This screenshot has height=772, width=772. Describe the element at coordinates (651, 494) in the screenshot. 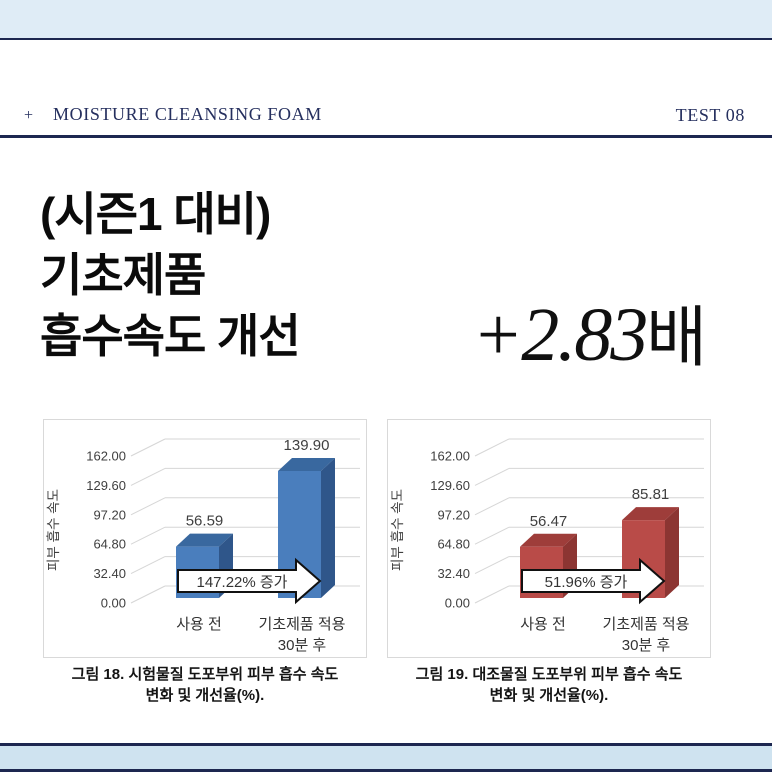

I see `bar-value-label: 85.81` at that location.